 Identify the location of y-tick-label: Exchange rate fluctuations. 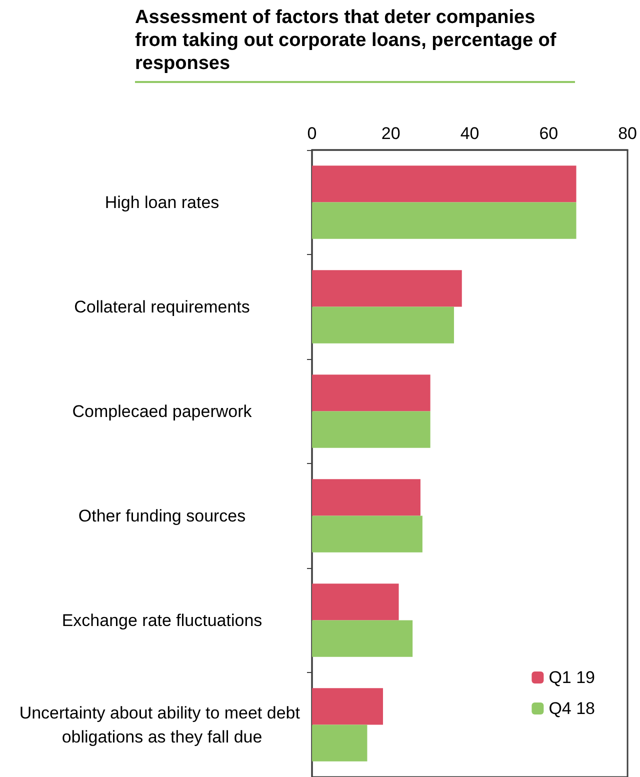
(162, 620).